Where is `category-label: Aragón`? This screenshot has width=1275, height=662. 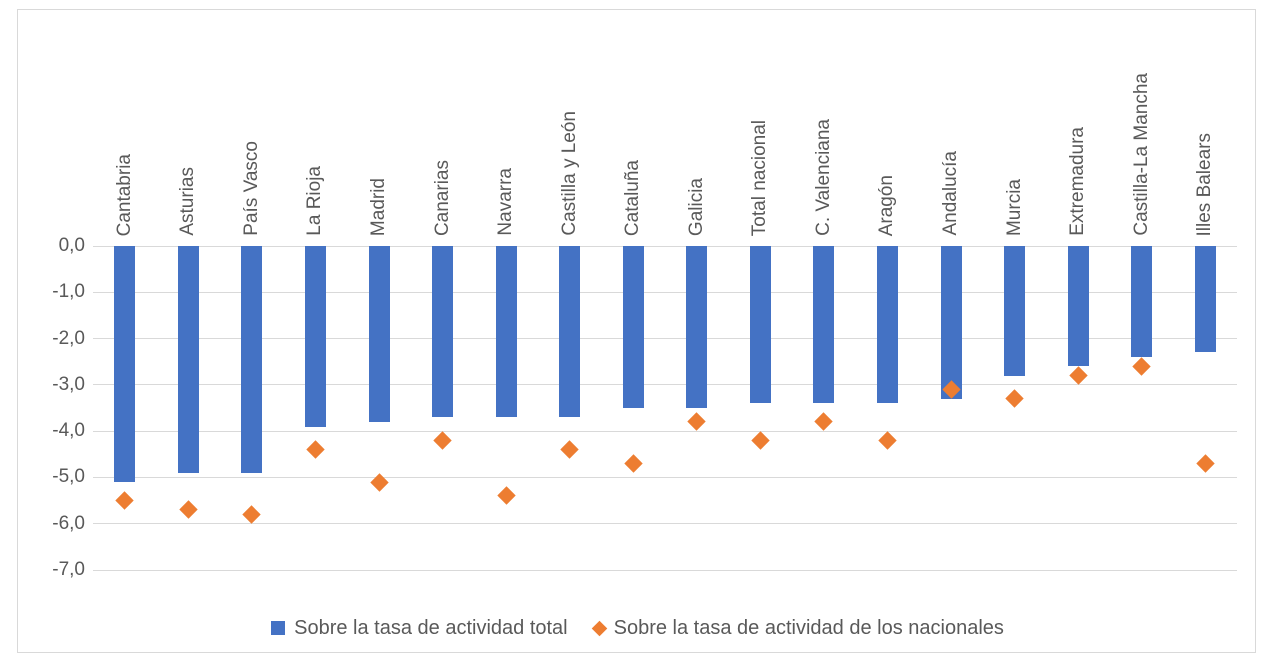
category-label: Aragón is located at coordinates (887, 129).